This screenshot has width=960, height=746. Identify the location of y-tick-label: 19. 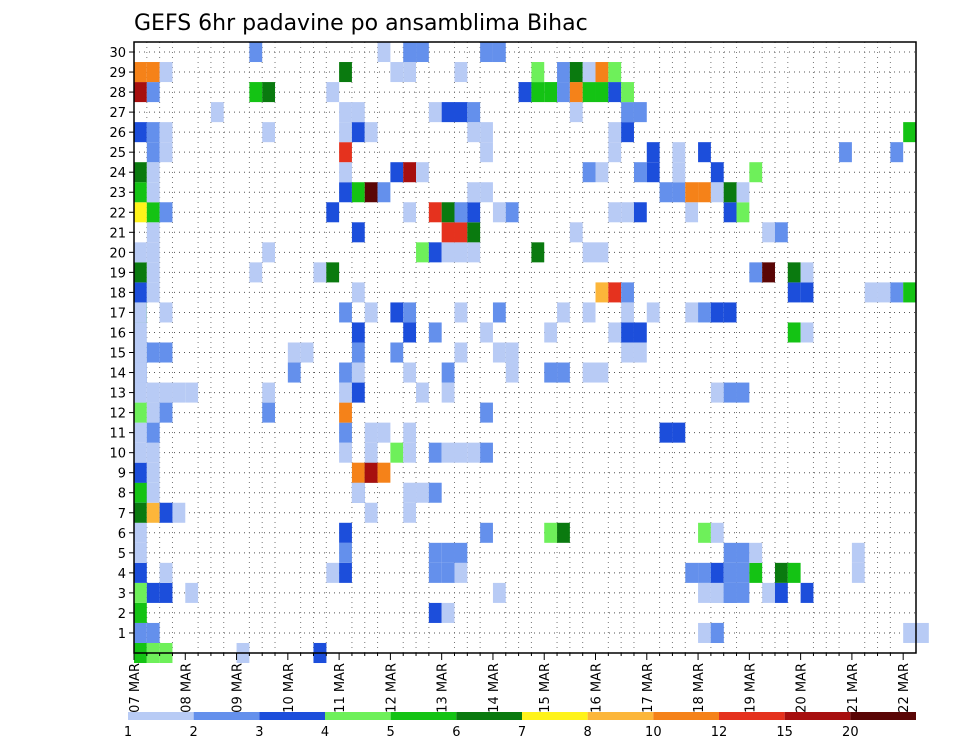
(117, 273).